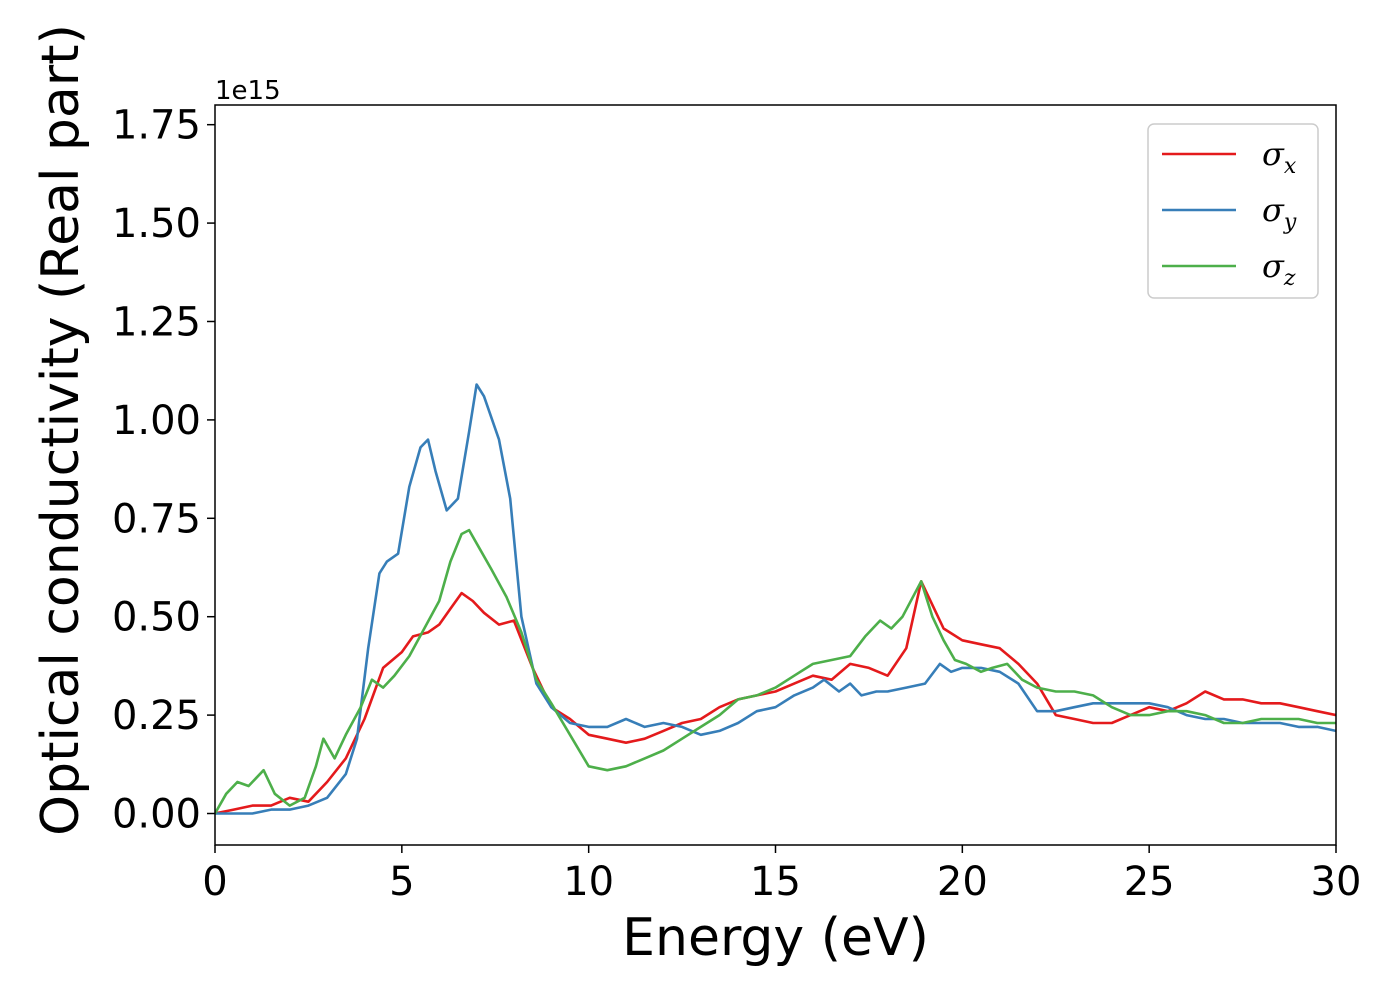  Describe the element at coordinates (962, 882) in the screenshot. I see `x-tick-label: 20` at that location.